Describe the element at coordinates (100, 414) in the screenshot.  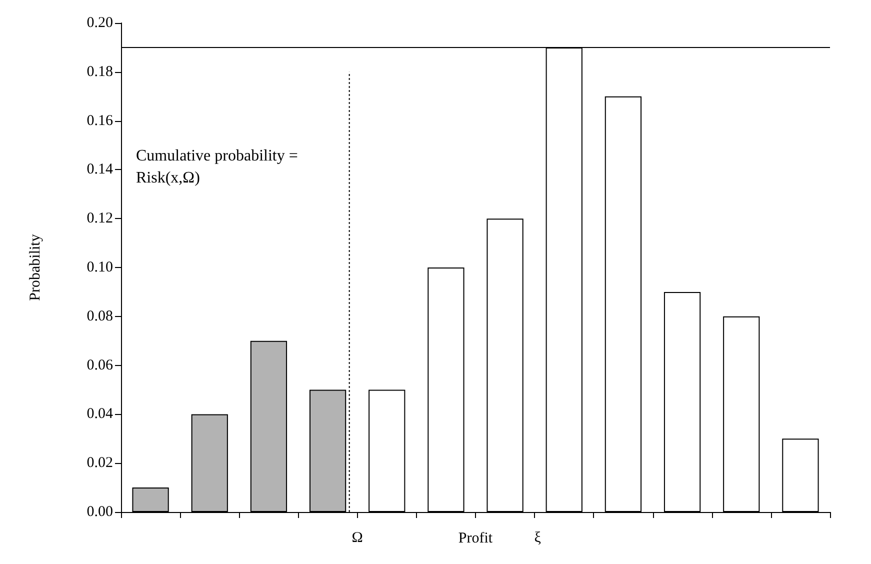
I see `y-tick-label: 0.04` at that location.